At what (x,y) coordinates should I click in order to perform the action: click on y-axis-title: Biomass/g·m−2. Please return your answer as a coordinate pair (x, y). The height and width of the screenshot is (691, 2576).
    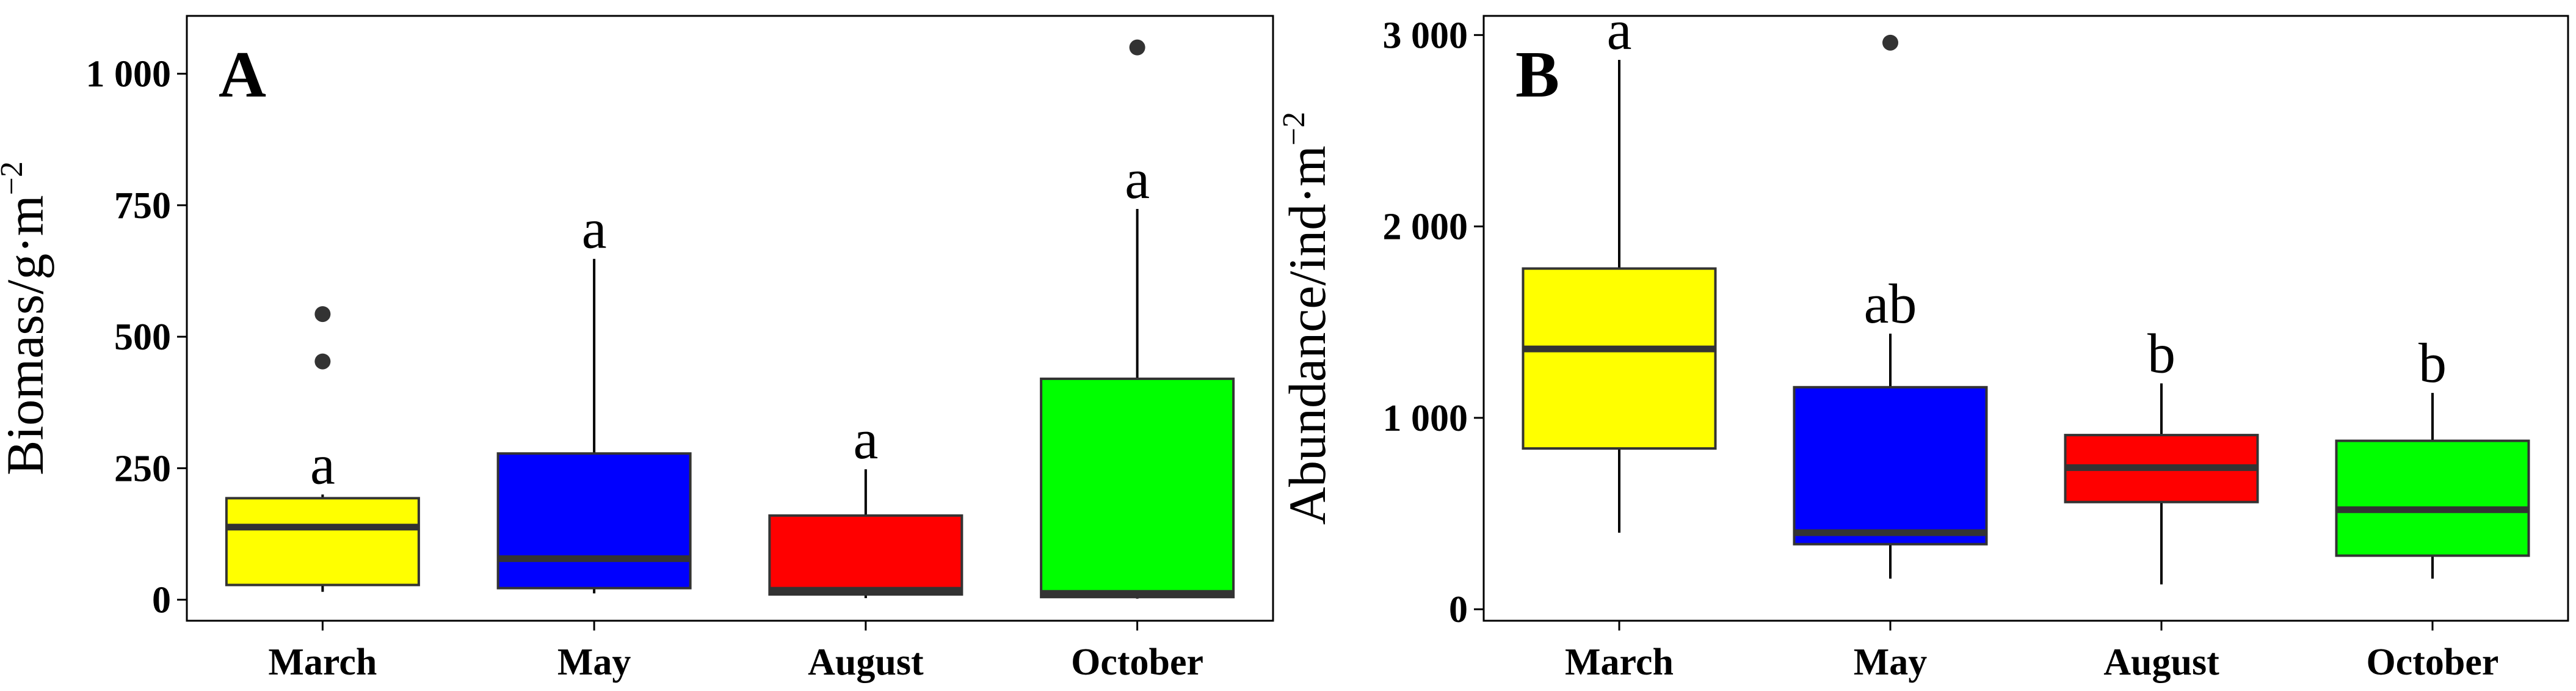
    Looking at the image, I should click on (27, 318).